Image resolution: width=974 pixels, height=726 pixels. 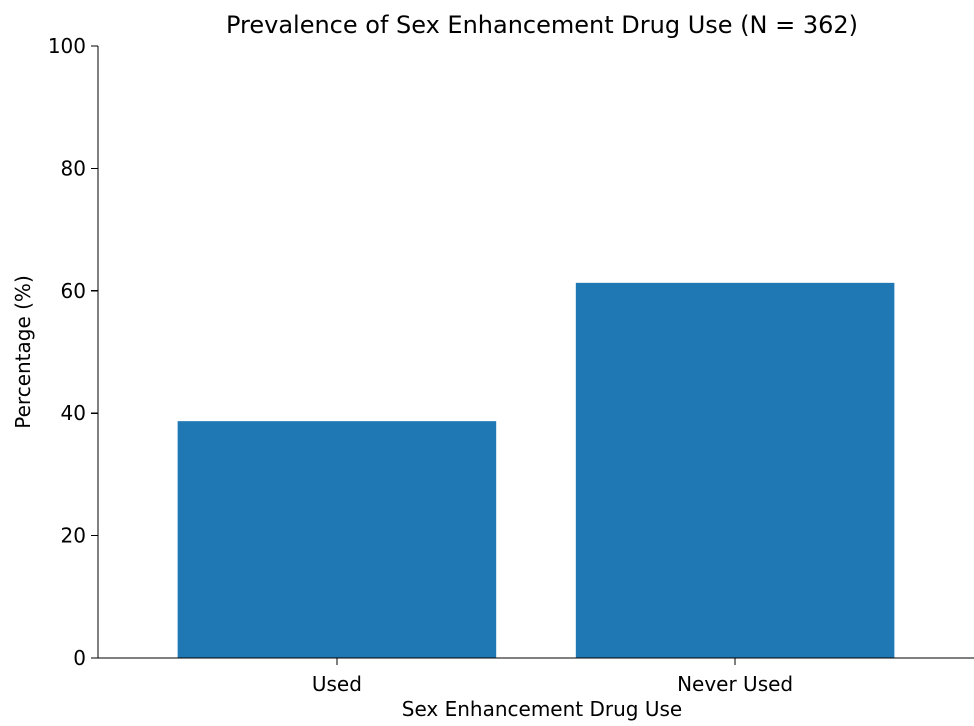 What do you see at coordinates (67, 46) in the screenshot?
I see `y-tick-label: 100` at bounding box center [67, 46].